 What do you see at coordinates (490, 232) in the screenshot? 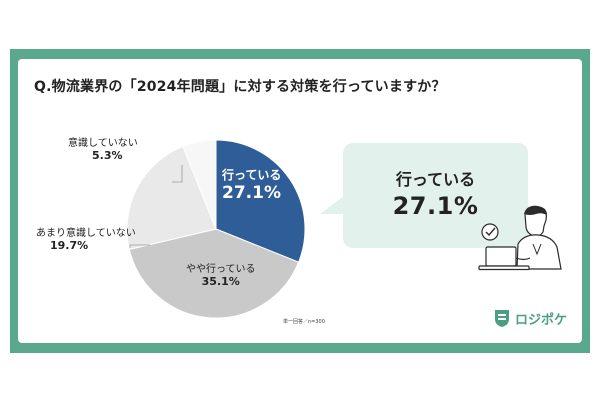
I see `check-circle-icon` at bounding box center [490, 232].